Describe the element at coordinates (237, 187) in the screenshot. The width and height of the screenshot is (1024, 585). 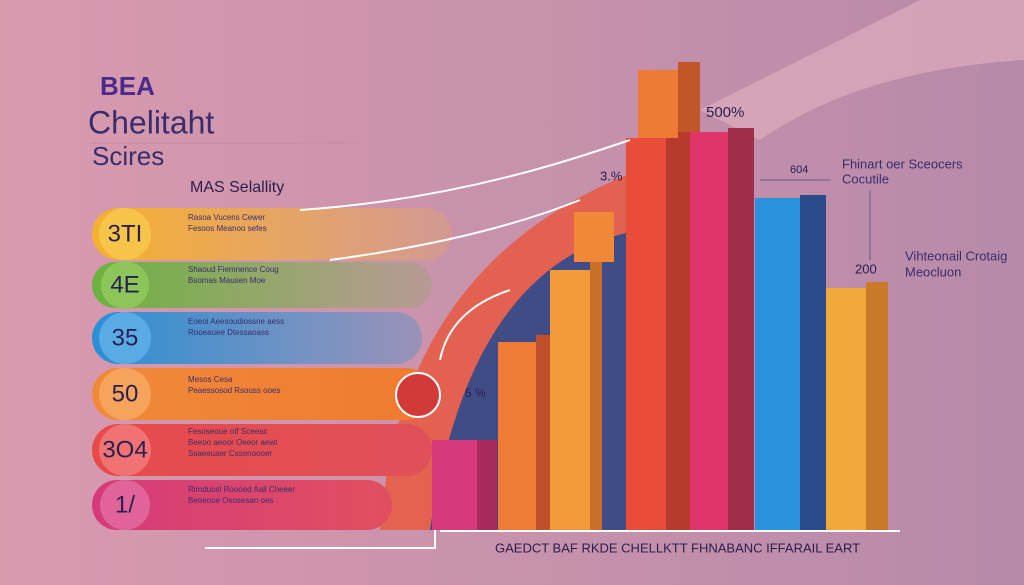
I see `tagline: MAS Selallity` at that location.